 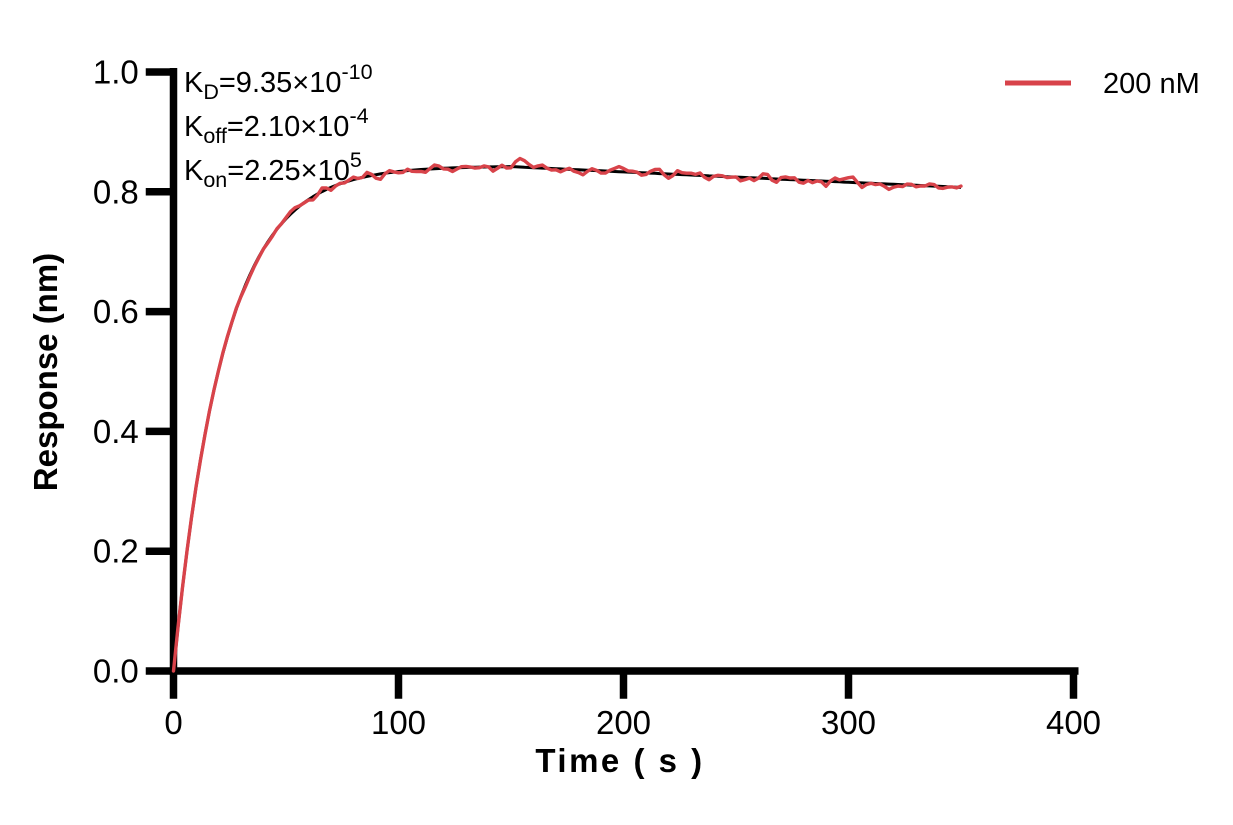 I want to click on y-axis-title: Response (nm), so click(x=45, y=372).